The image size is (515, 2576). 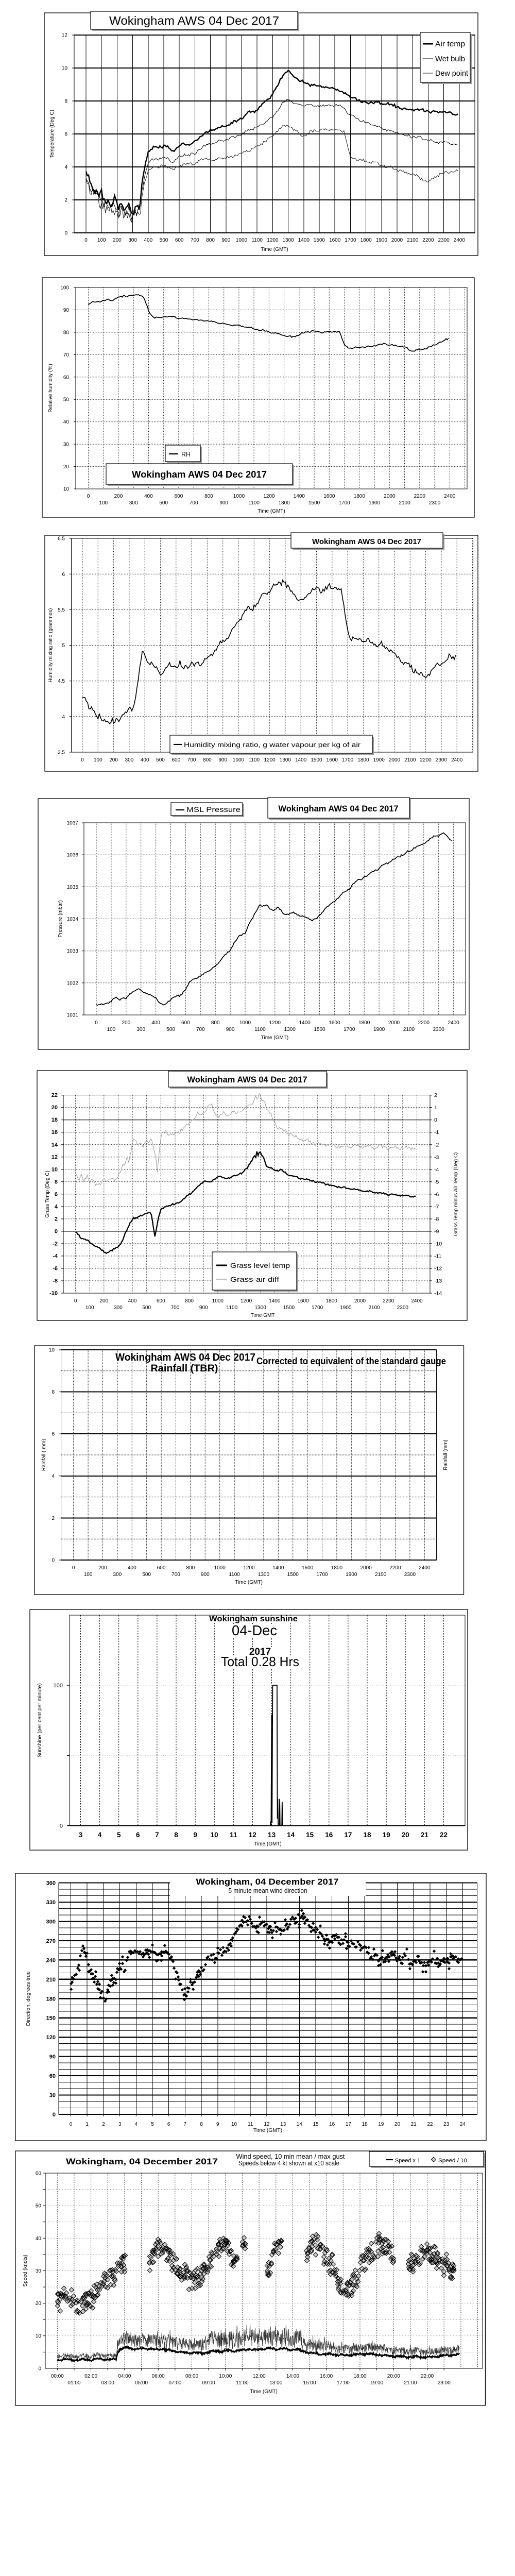 What do you see at coordinates (259, 2376) in the screenshot?
I see `svg-text: 12:00` at bounding box center [259, 2376].